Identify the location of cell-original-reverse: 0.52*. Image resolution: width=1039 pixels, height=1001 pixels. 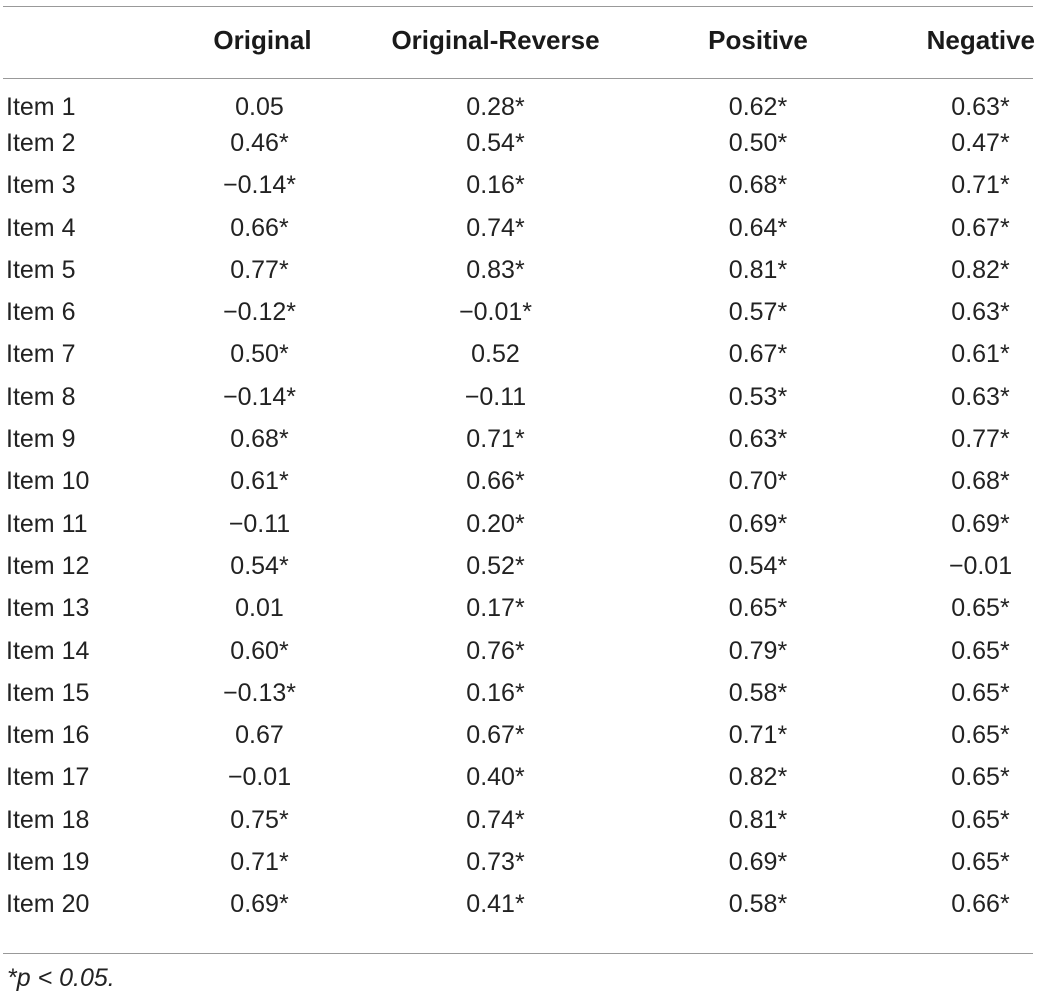
(495, 565).